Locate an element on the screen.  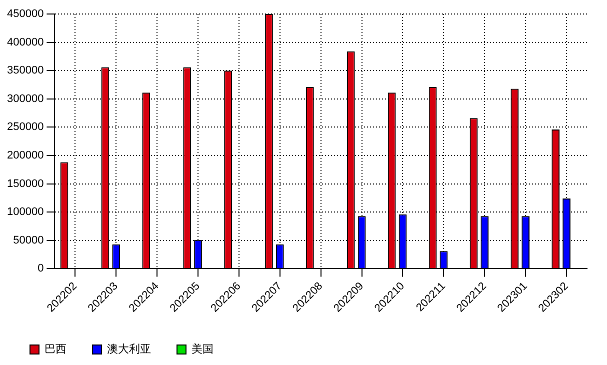
y-tick-label: 450000 is located at coordinates (25, 14).